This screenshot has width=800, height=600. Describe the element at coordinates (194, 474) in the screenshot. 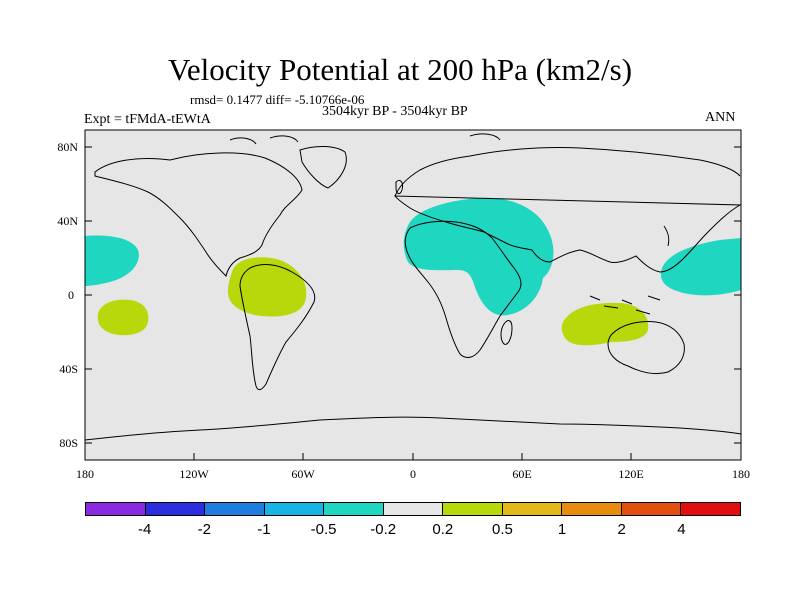

I see `lon-label-120w: 120W` at that location.